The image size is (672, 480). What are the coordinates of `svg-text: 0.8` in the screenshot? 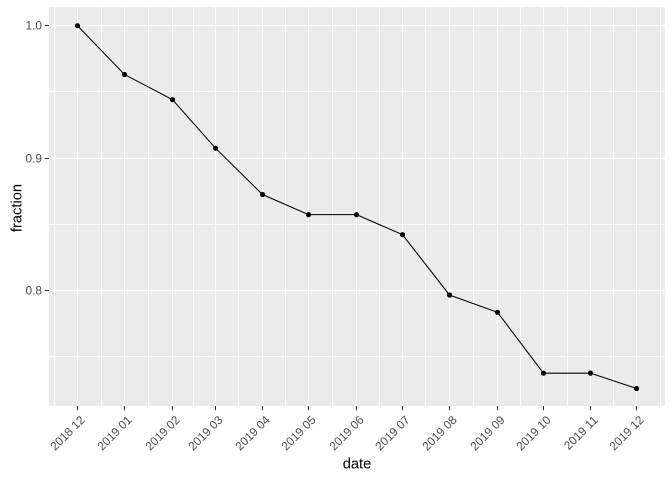 It's located at (33, 291).